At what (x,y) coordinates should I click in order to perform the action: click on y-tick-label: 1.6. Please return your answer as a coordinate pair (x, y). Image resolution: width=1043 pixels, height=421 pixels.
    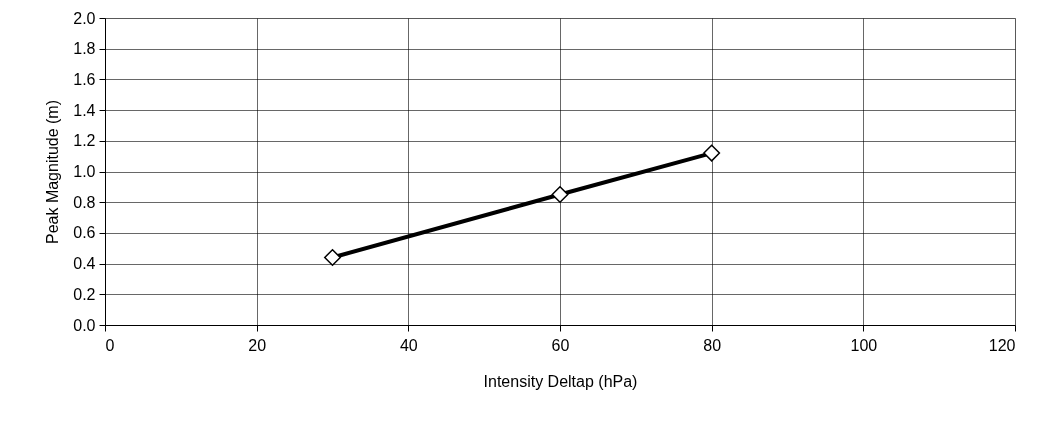
    Looking at the image, I should click on (84, 79).